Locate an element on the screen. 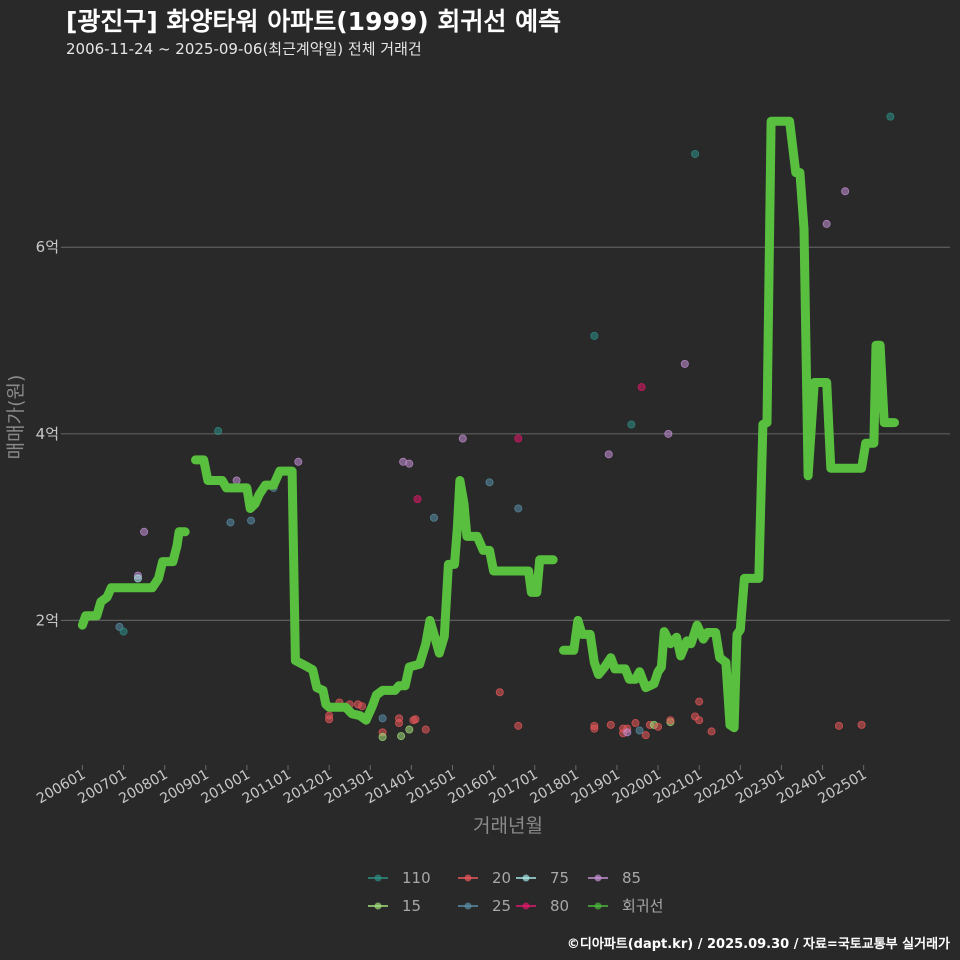 This screenshot has height=960, width=960. chart-subtitle: 2006-11-24 ~ 2025-09-06(최근계약일) 전체 거래건 is located at coordinates (244, 49).